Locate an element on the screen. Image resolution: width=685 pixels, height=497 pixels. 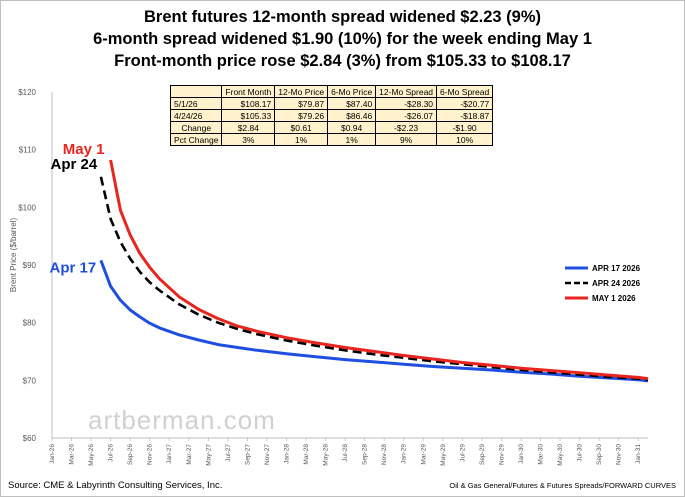
table-row-label: 5/1/26 is located at coordinates (196, 103).